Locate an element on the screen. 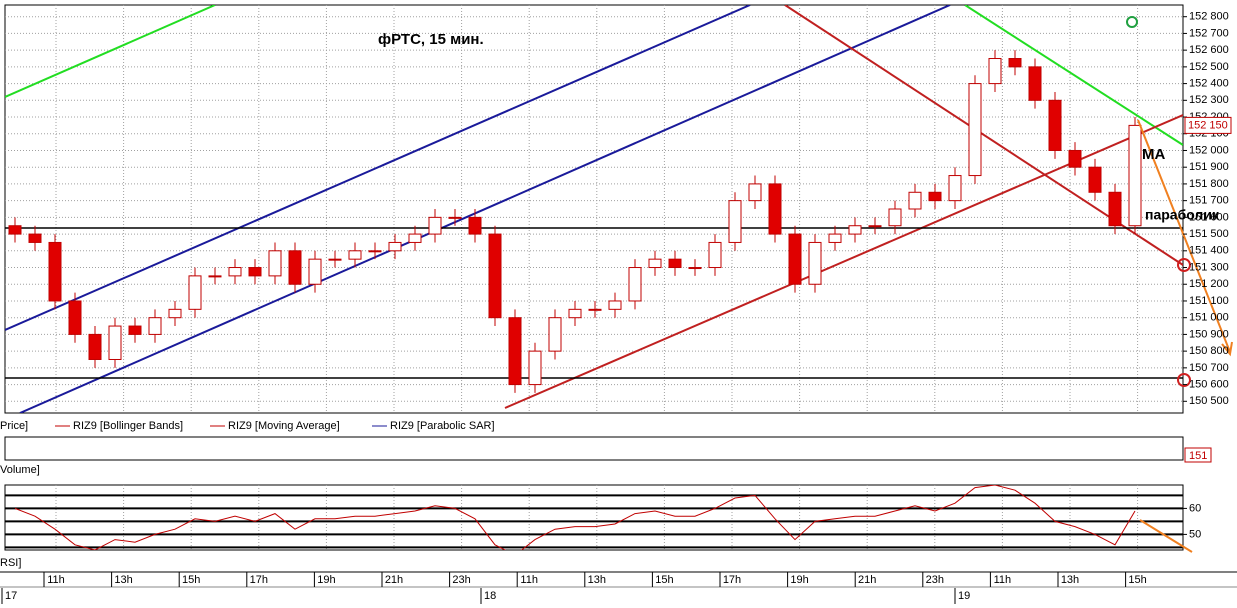 This screenshot has width=1237, height=608. last-price-label: 152 150 is located at coordinates (1208, 125).